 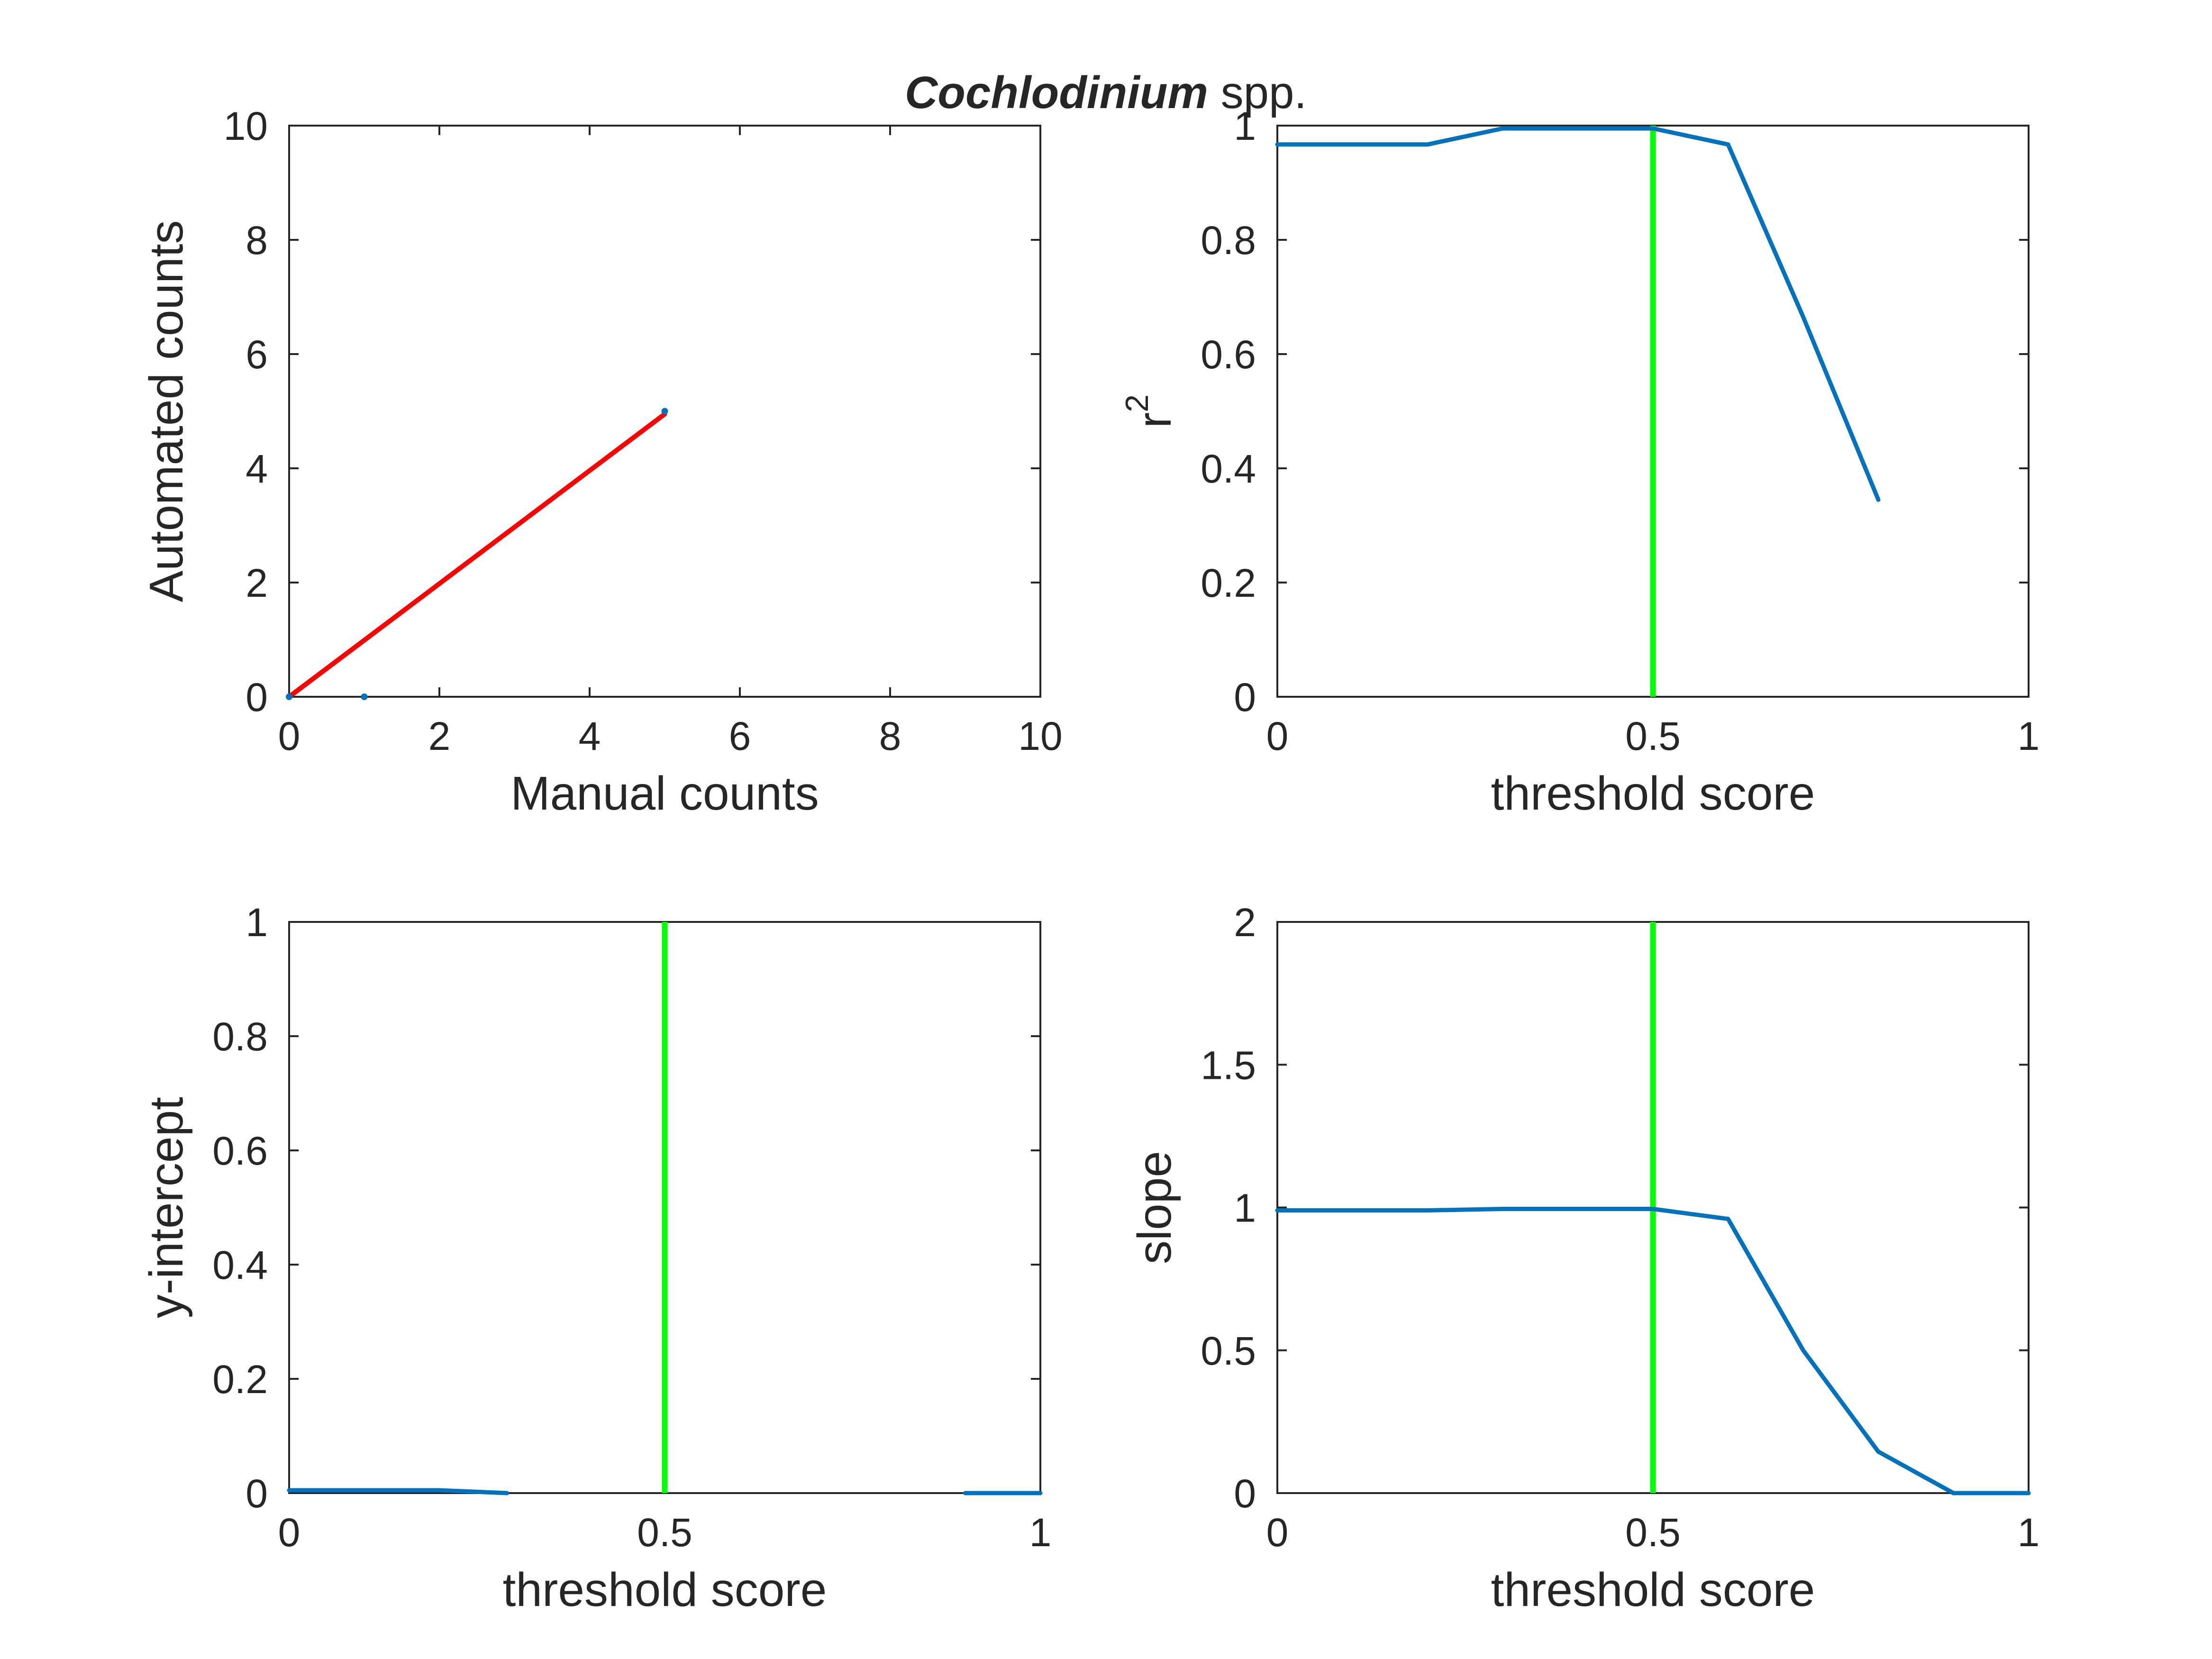 What do you see at coordinates (1154, 420) in the screenshot?
I see `y-axis-label-text: r` at bounding box center [1154, 420].